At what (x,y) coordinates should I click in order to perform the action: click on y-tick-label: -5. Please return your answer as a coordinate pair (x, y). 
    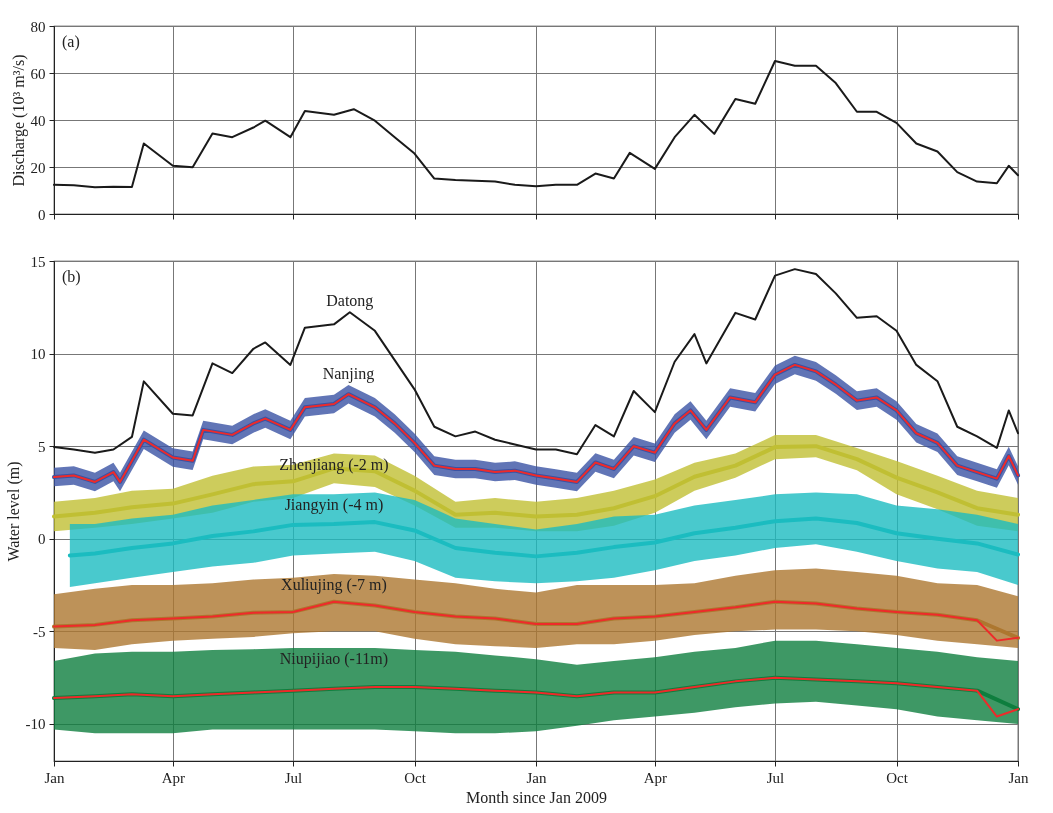
    Looking at the image, I should click on (39, 631).